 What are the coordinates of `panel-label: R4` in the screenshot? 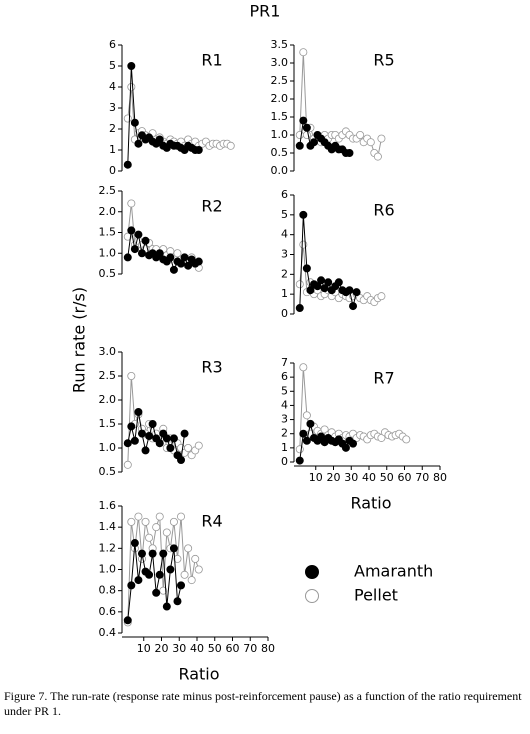 It's located at (211, 521).